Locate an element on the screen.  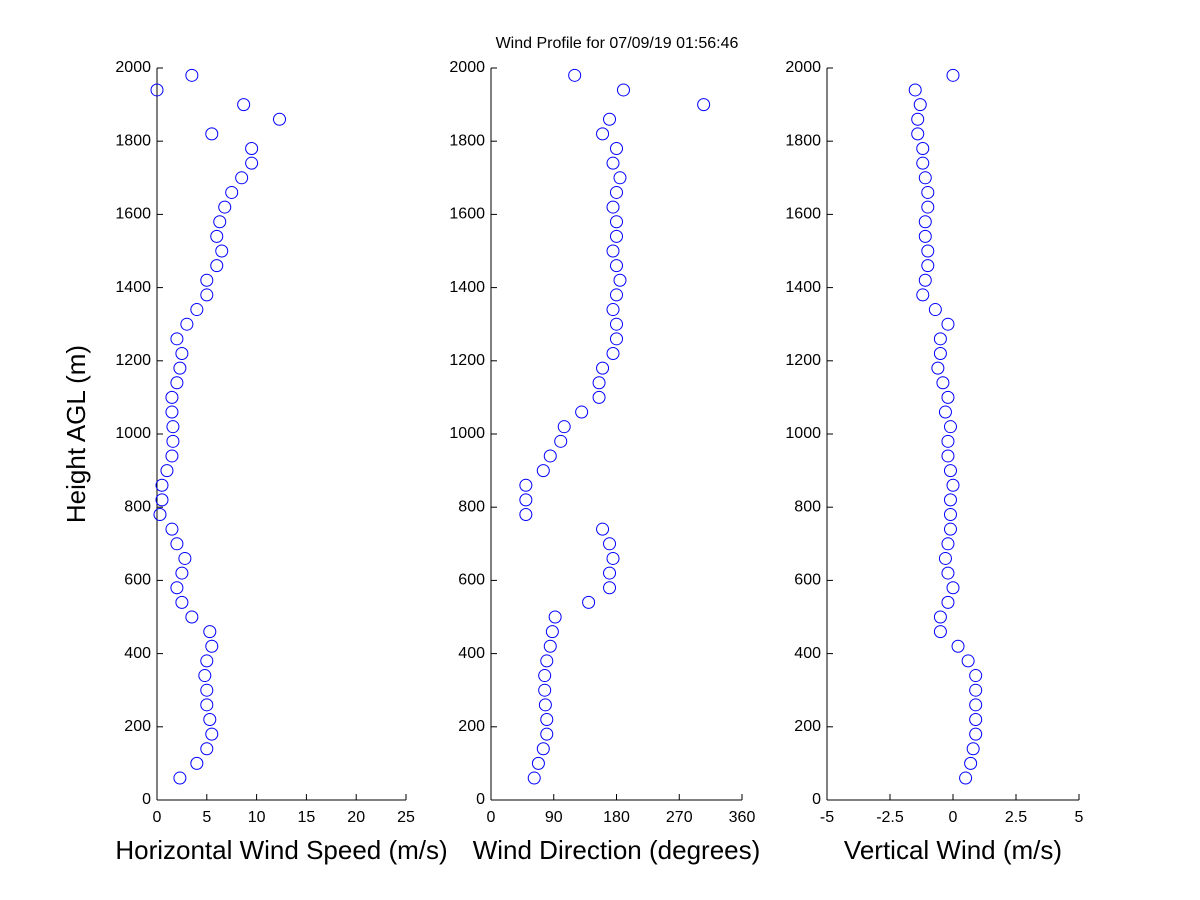
x-tick-label: 20 is located at coordinates (356, 817).